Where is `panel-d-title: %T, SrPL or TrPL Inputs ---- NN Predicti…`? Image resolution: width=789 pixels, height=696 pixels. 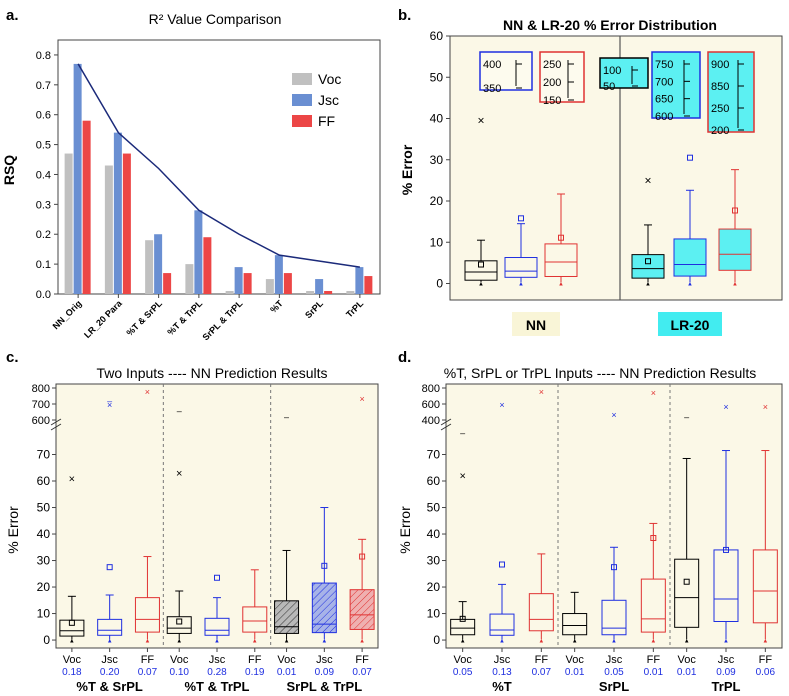 panel-d-title: %T, SrPL or TrPL Inputs ---- NN Predicti… is located at coordinates (600, 373).